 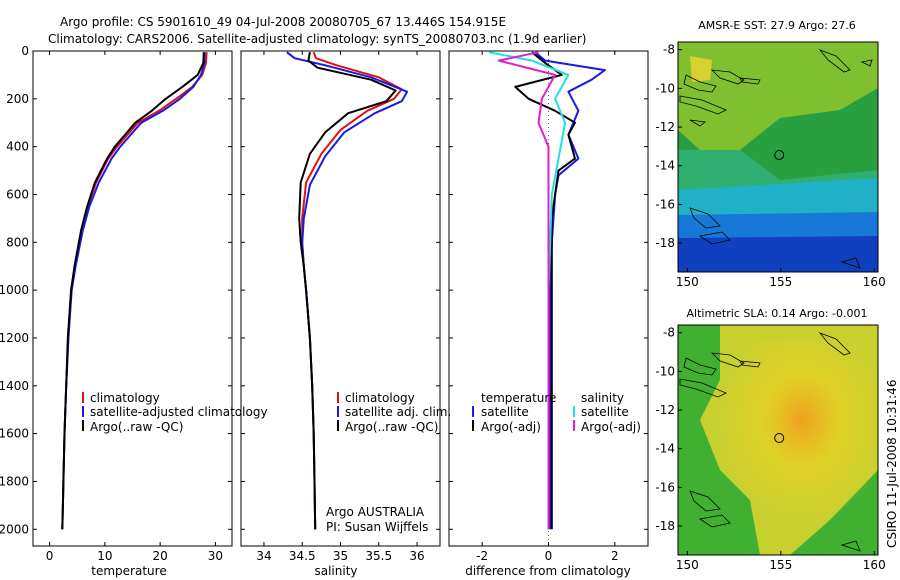 I want to click on csiro-credit: CSIRO 11-Jul-2008 10:31:46, so click(x=892, y=464).